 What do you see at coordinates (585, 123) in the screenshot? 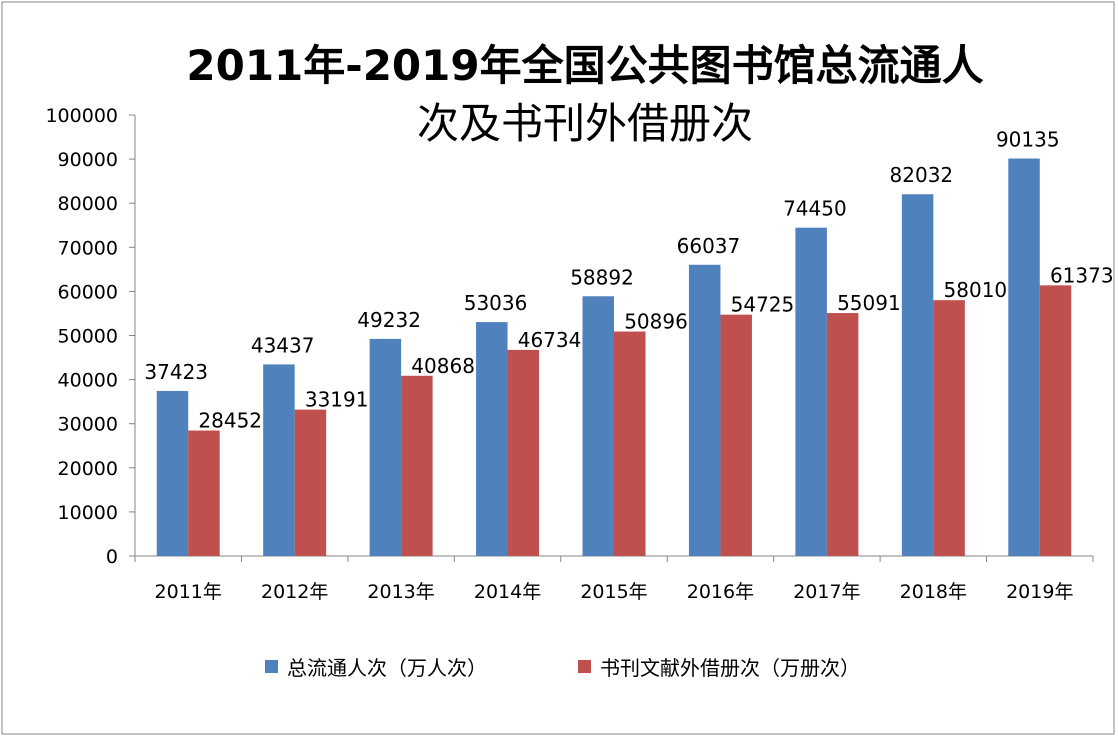
I see `chart-title-line2: 次及书刊外借册次` at bounding box center [585, 123].